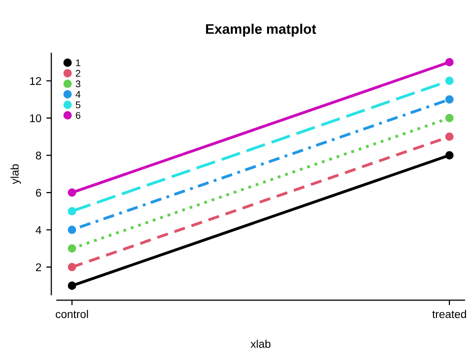  I want to click on x-tick-label: treated, so click(449, 314).